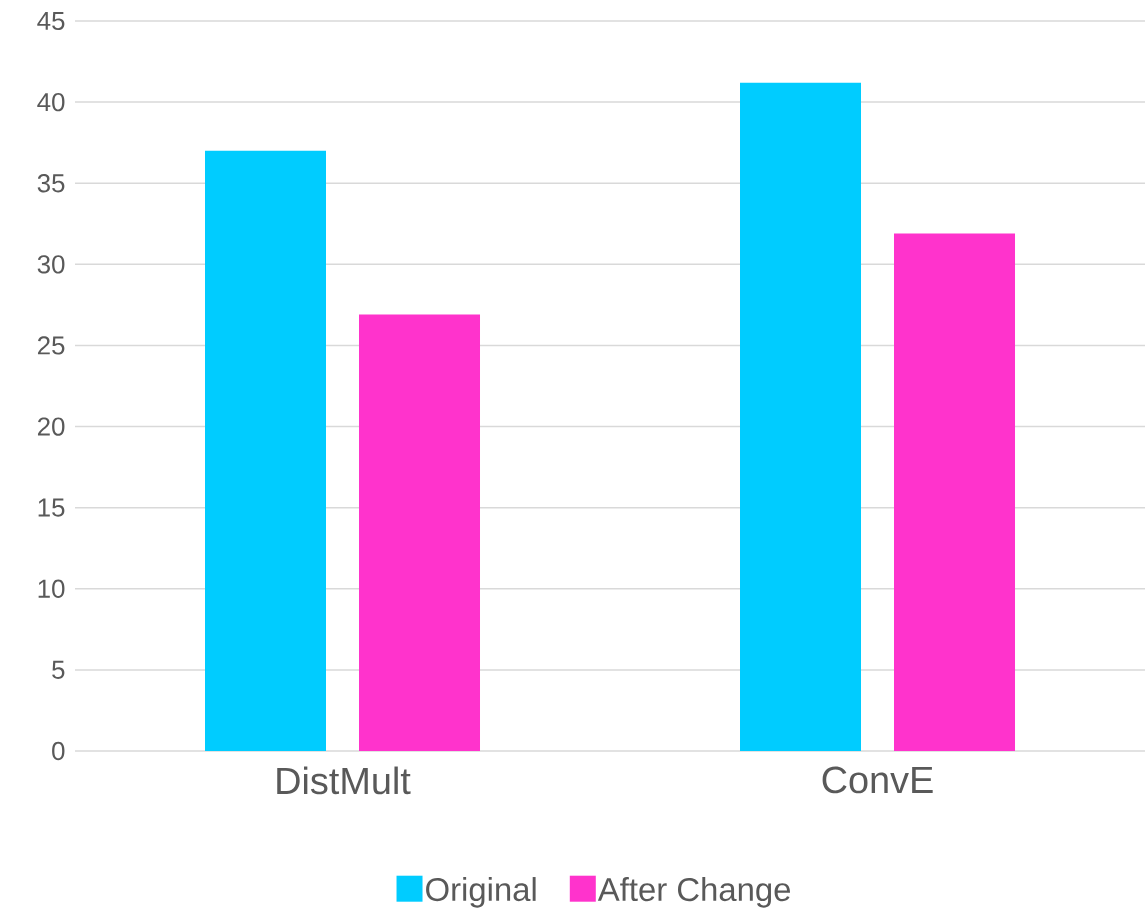  I want to click on y-tick-label: 25, so click(51, 345).